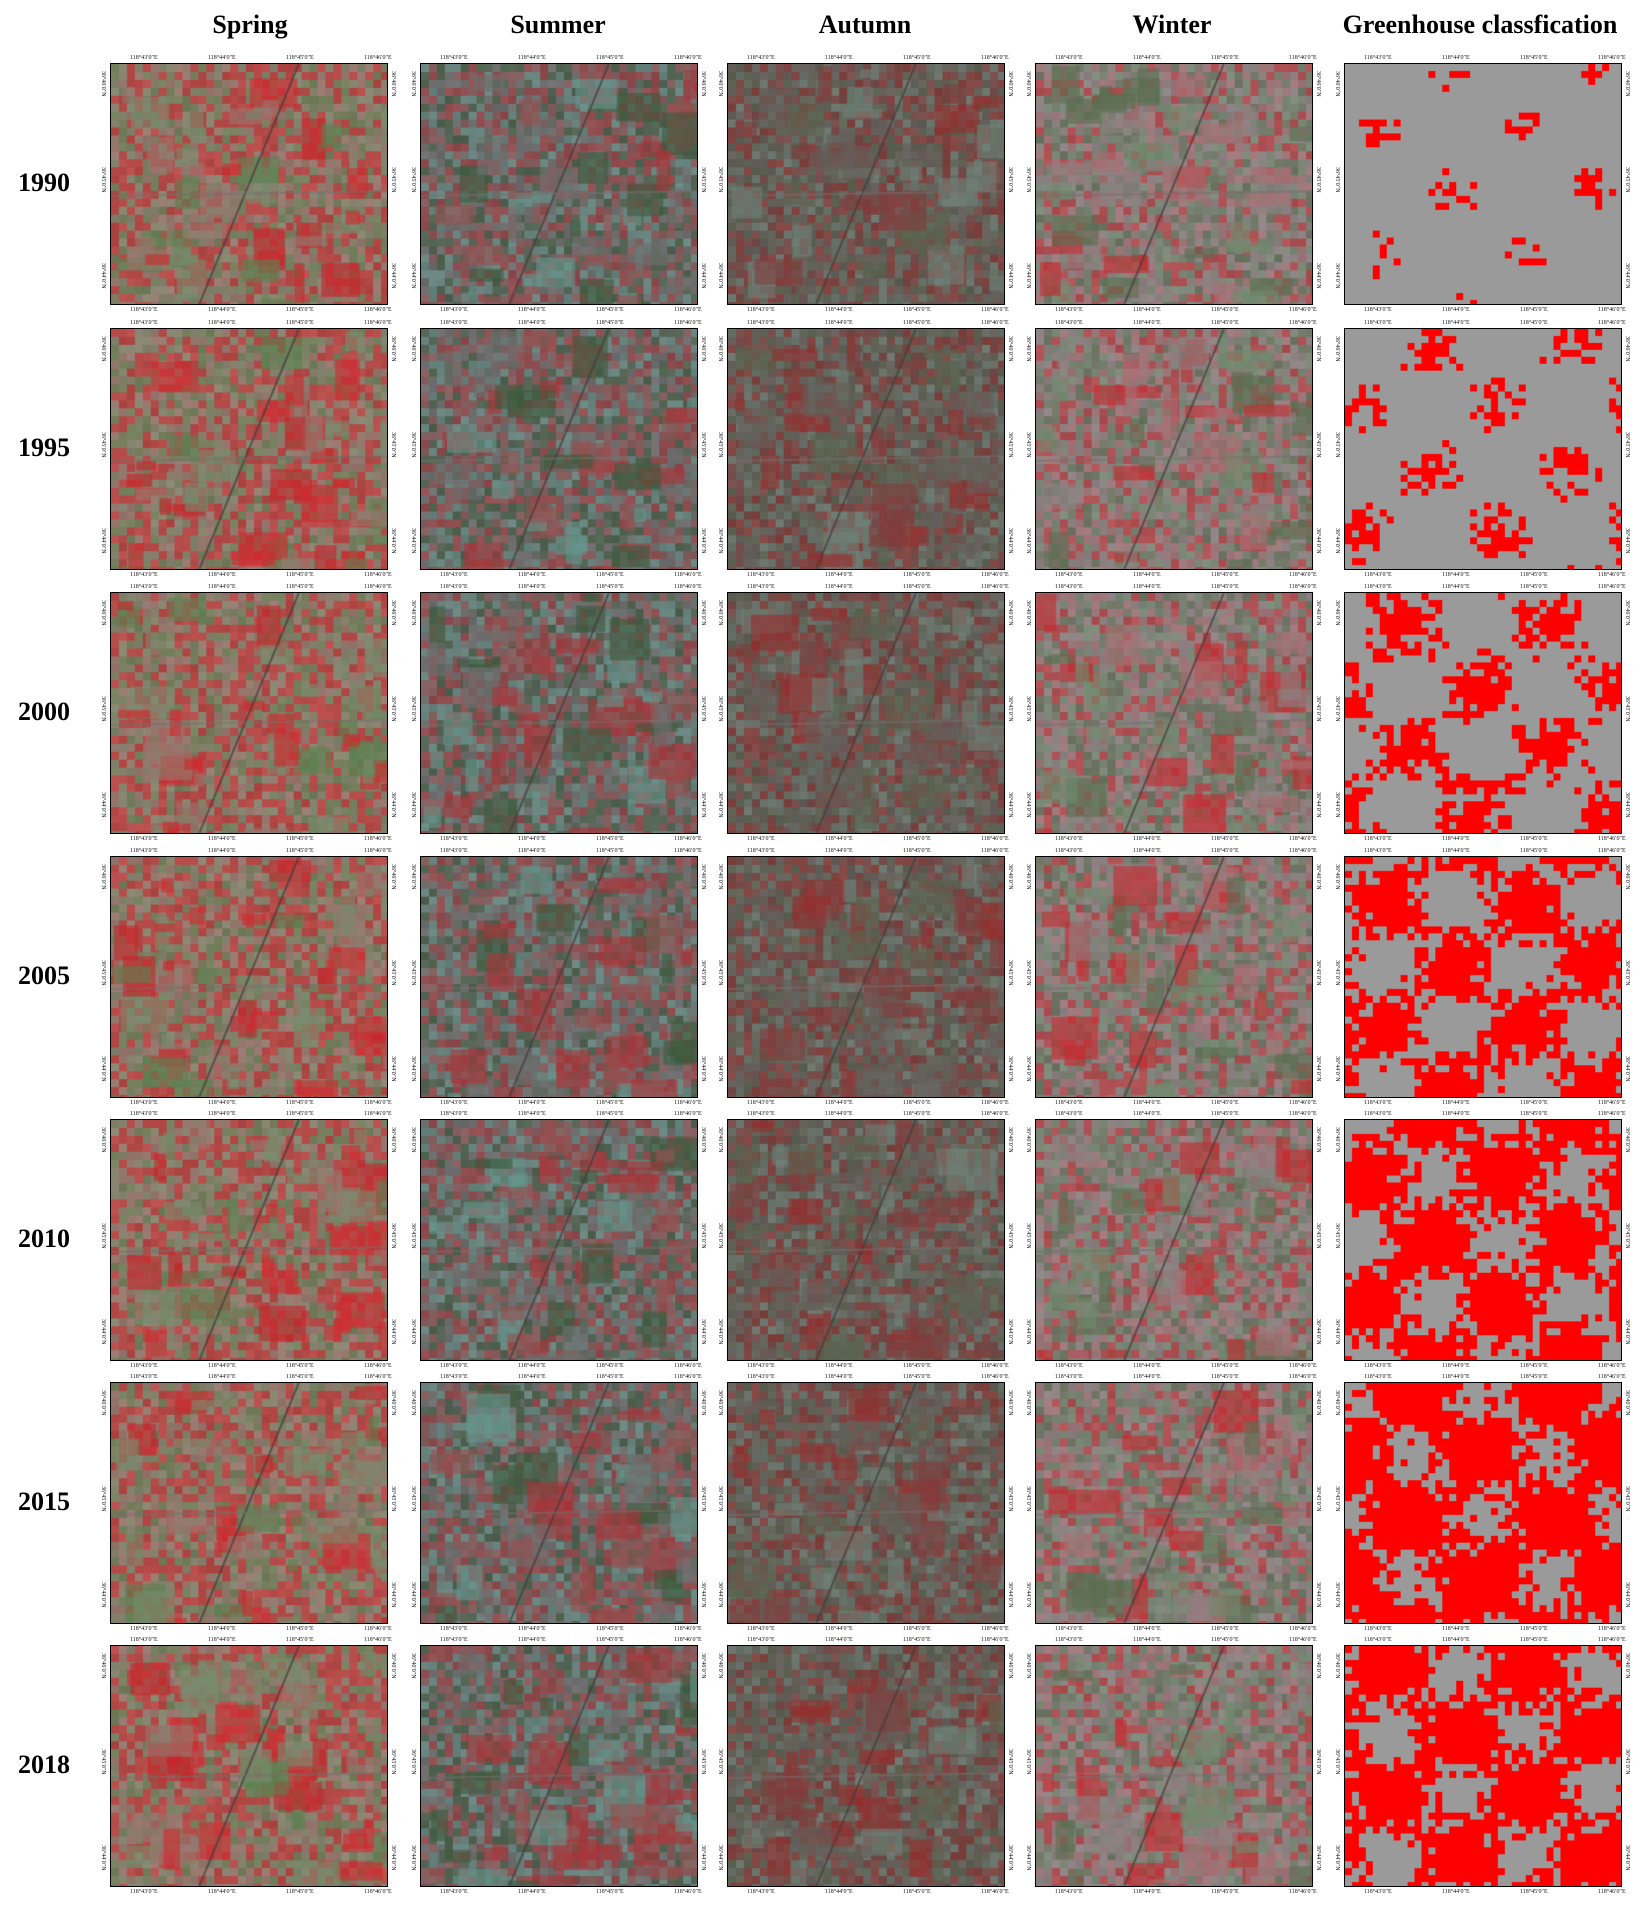  Describe the element at coordinates (558, 24) in the screenshot. I see `column-header-1: Summer` at that location.